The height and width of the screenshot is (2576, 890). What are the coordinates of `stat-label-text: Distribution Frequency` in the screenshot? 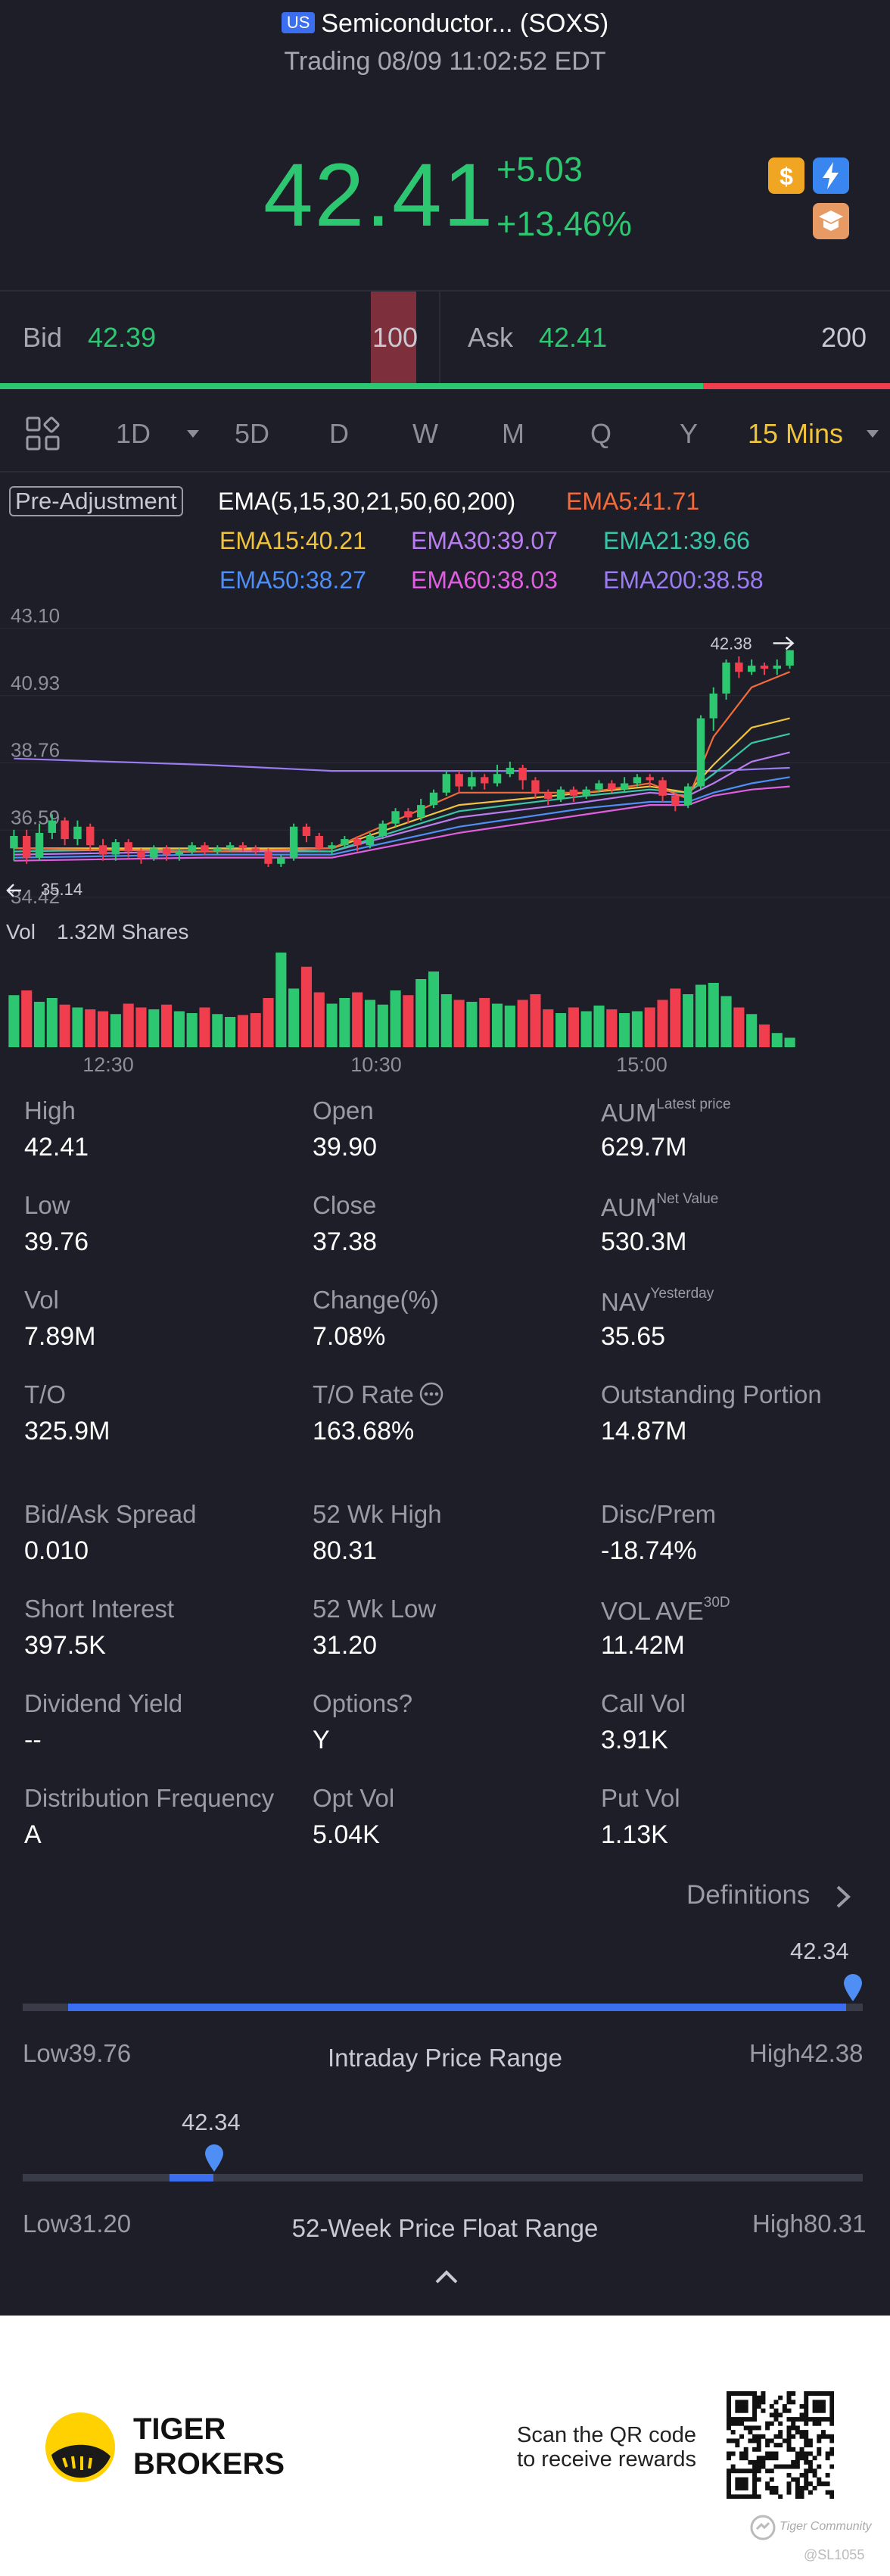 It's located at (149, 1798).